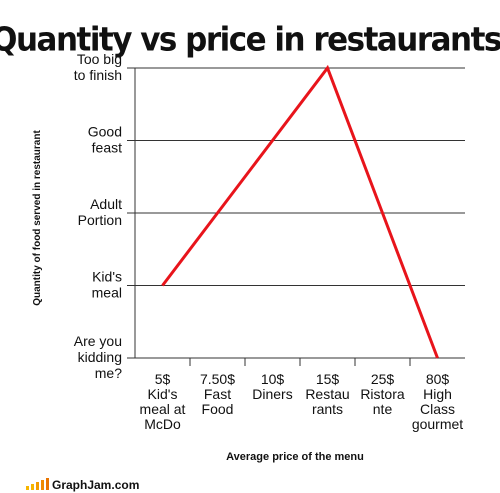 Image resolution: width=500 pixels, height=493 pixels. Describe the element at coordinates (100, 212) in the screenshot. I see `y-tick-label: Adult Portion` at that location.